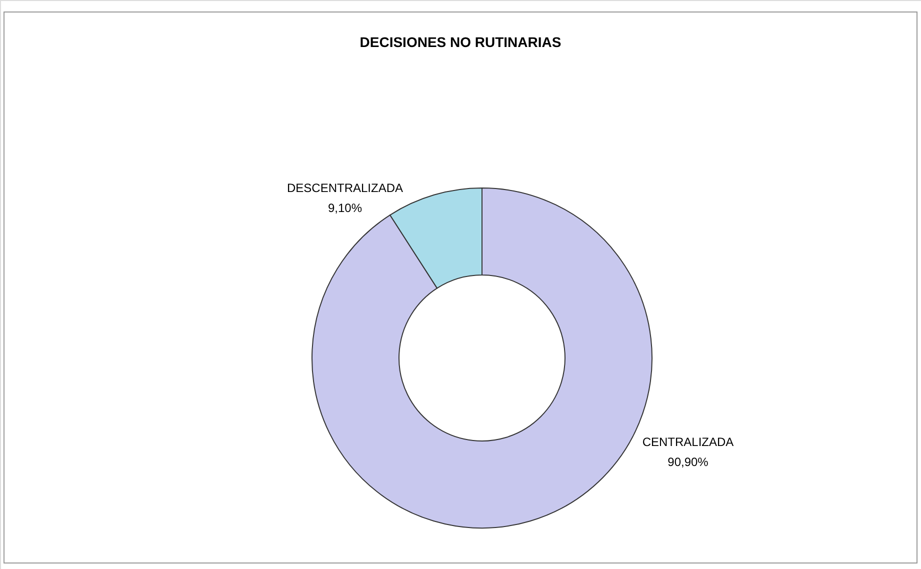 Image resolution: width=921 pixels, height=569 pixels. What do you see at coordinates (688, 462) in the screenshot?
I see `data-label: 90,90%` at bounding box center [688, 462].